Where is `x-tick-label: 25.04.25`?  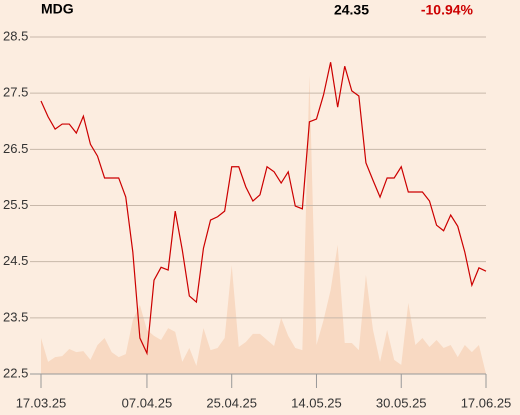
x-tick-label: 25.04.25 is located at coordinates (231, 402).